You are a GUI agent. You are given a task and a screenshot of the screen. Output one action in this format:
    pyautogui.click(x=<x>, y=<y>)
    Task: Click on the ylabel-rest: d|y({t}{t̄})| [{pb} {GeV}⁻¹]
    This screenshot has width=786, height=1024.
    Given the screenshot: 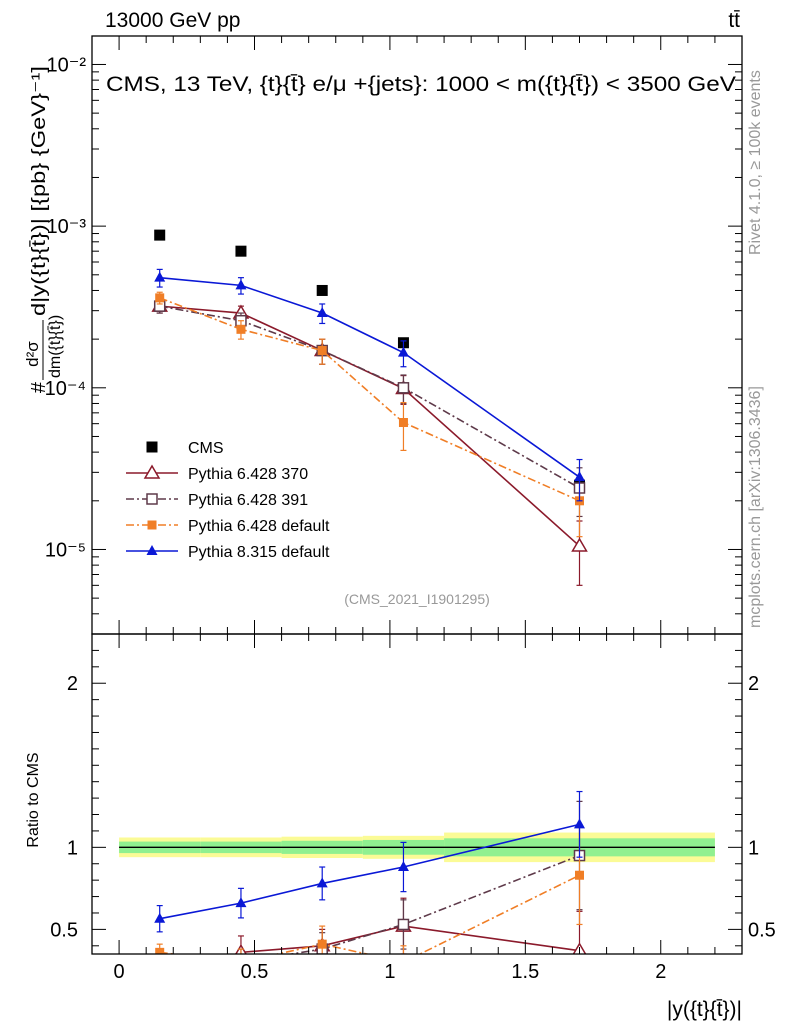 What is the action you would take?
    pyautogui.click(x=39, y=191)
    